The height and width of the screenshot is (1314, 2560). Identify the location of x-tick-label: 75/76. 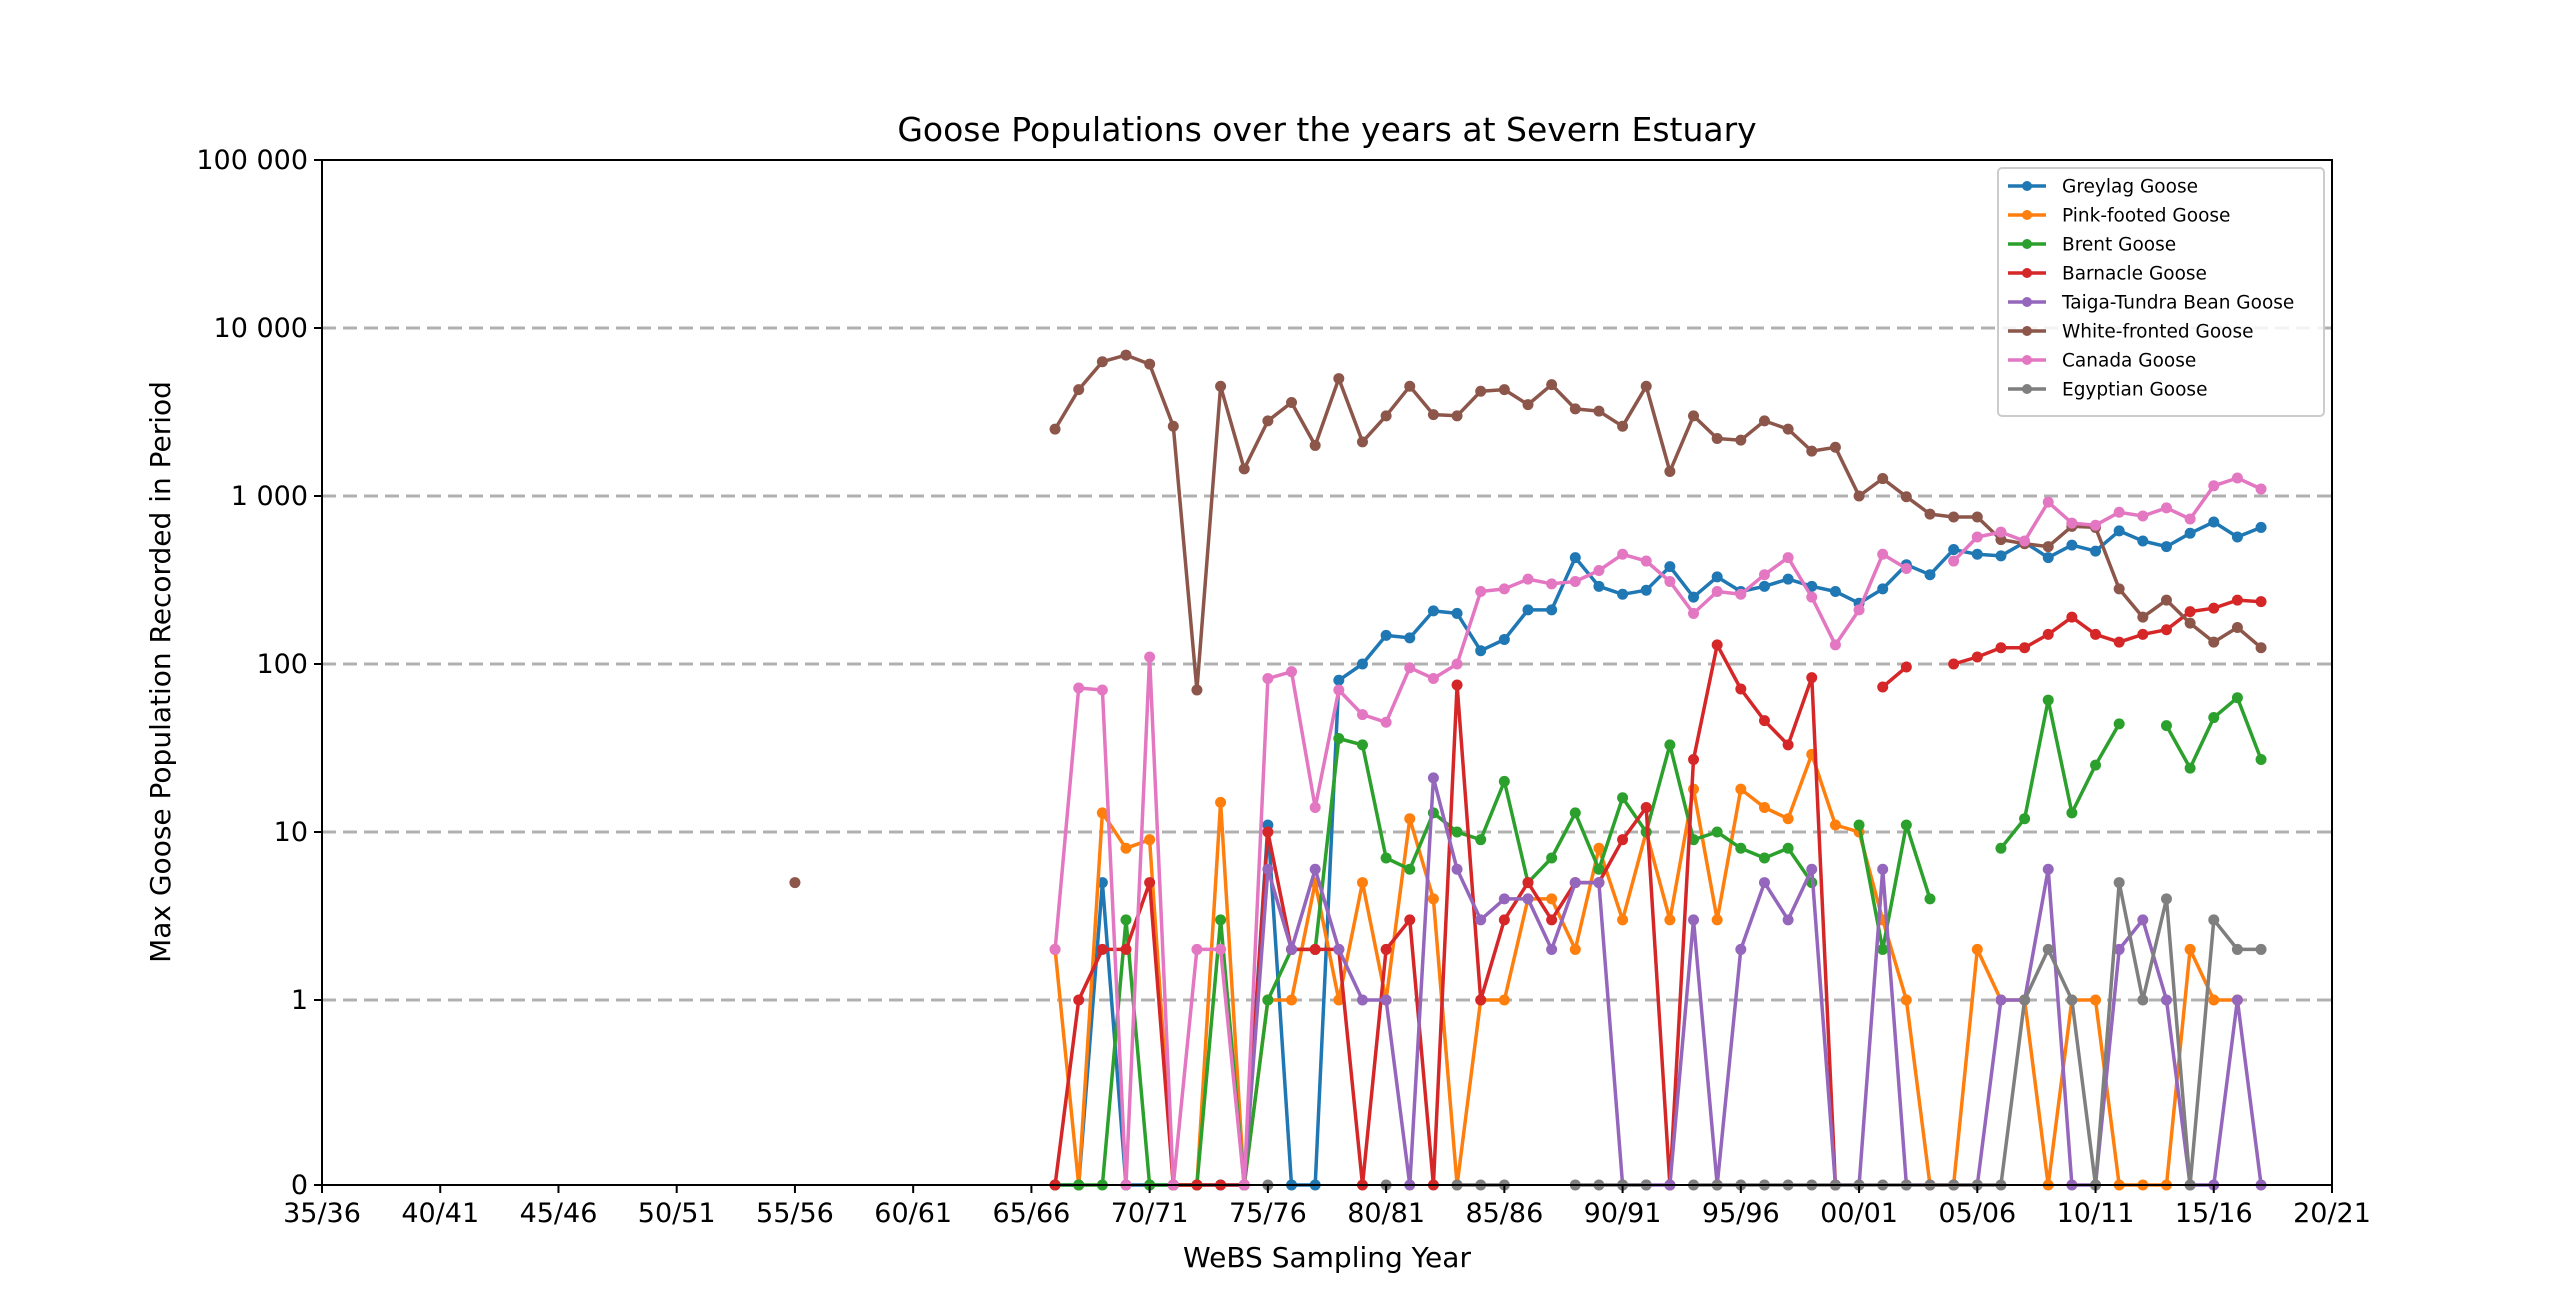
(1268, 1213).